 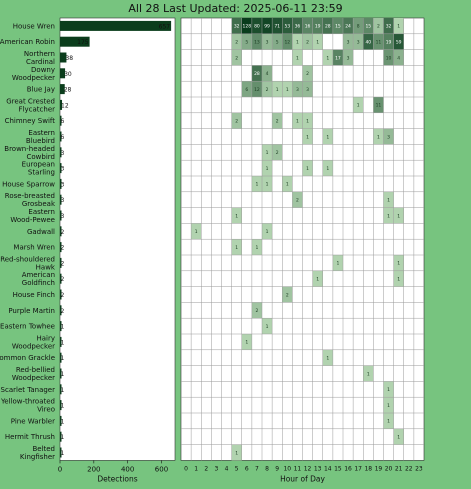 I want to click on heat-cell-value: 59, so click(x=399, y=43).